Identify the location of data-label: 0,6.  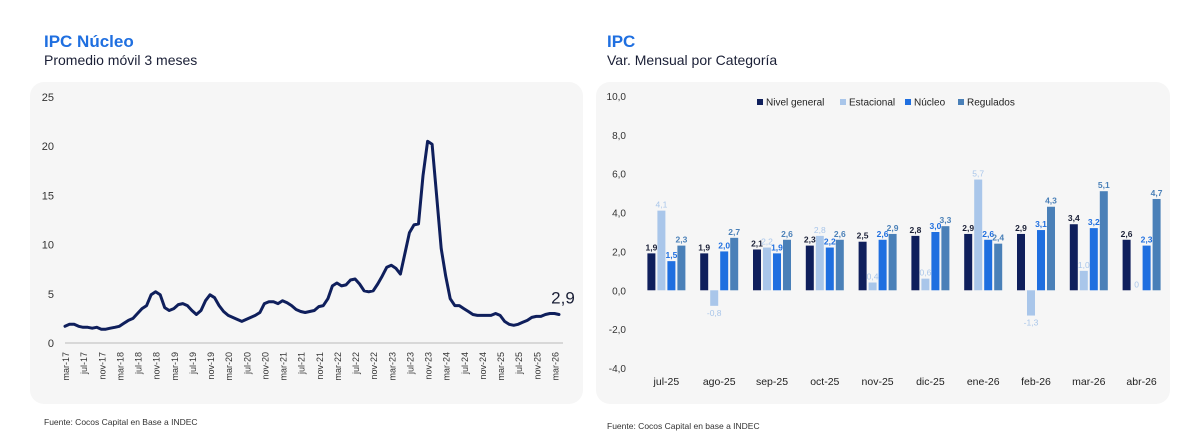
(925, 273).